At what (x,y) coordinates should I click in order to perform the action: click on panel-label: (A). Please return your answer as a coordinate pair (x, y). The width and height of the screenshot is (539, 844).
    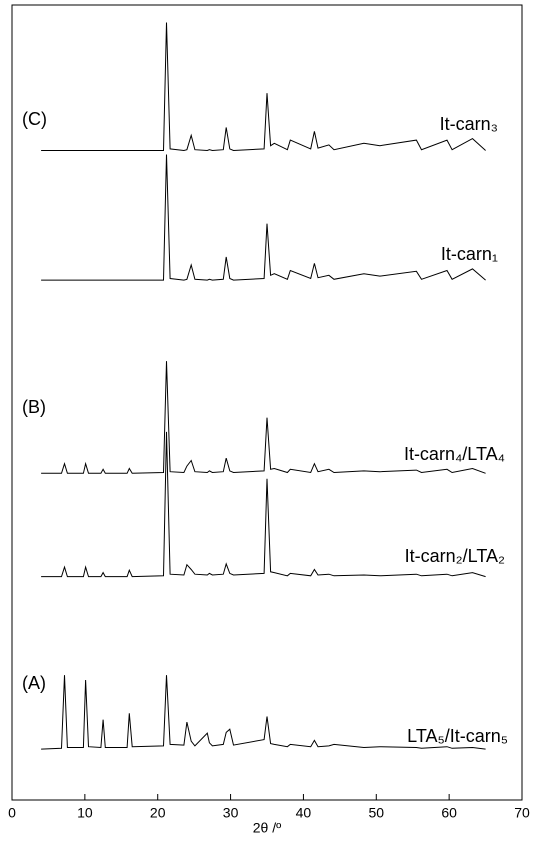
    Looking at the image, I should click on (34, 683).